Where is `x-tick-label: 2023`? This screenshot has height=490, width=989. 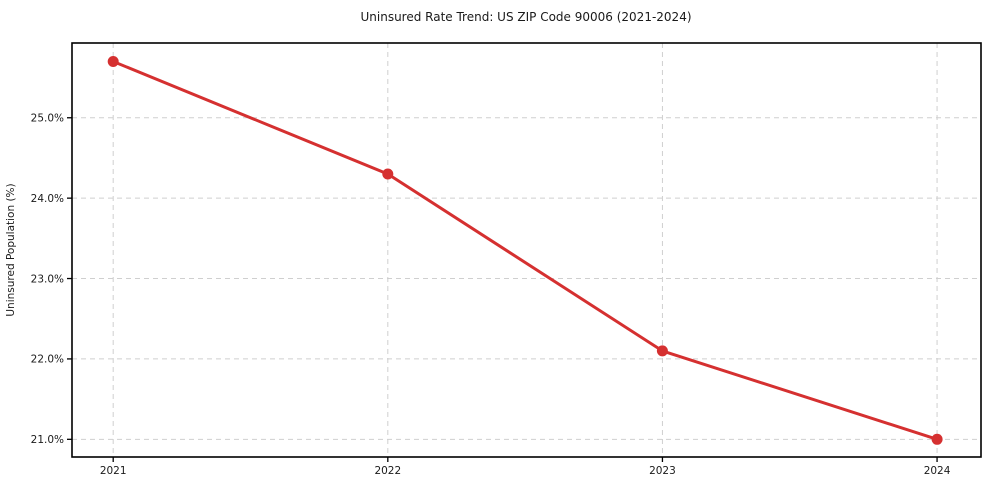 x-tick-label: 2023 is located at coordinates (662, 471).